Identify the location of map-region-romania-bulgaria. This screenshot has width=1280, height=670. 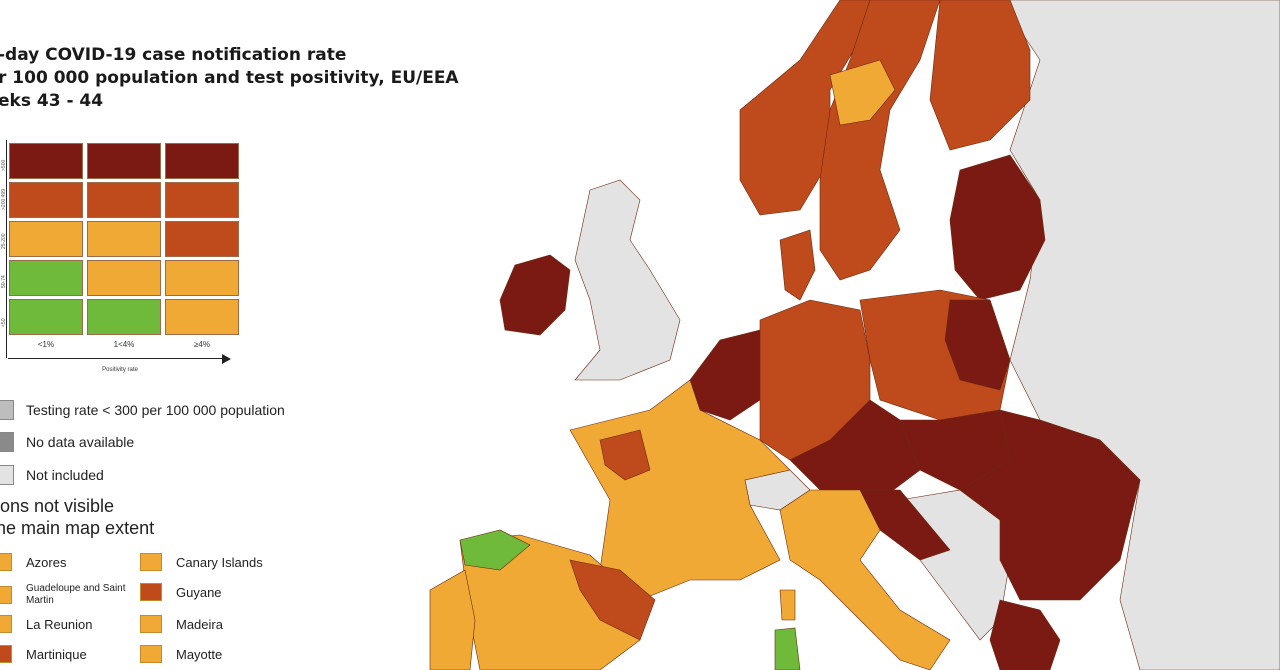
(1050, 505).